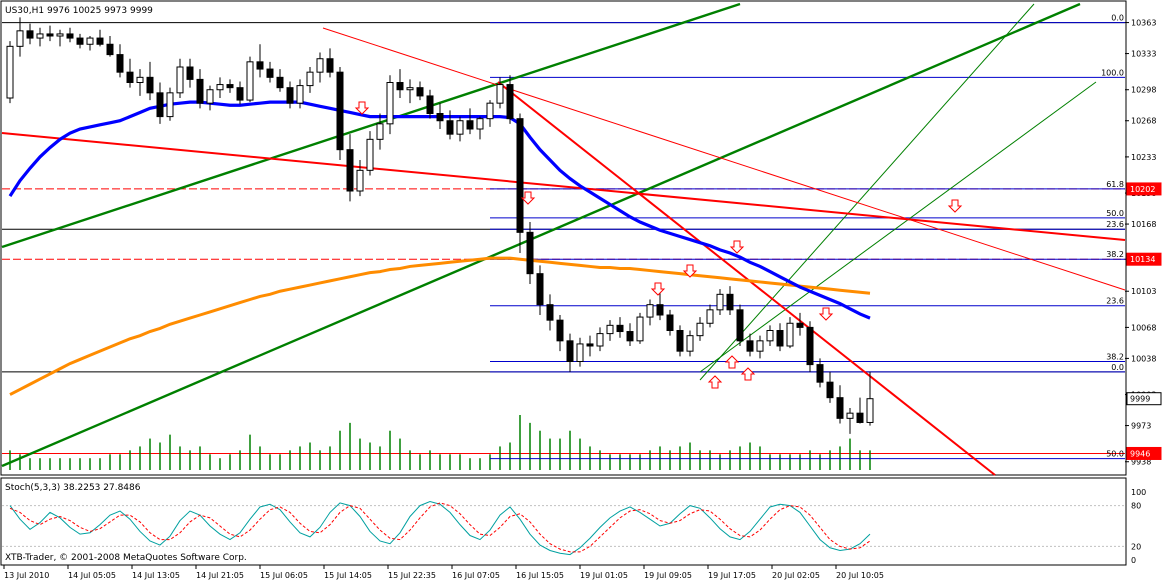 Image resolution: width=1164 pixels, height=583 pixels. I want to click on price-tick-label: 9938, so click(1141, 462).